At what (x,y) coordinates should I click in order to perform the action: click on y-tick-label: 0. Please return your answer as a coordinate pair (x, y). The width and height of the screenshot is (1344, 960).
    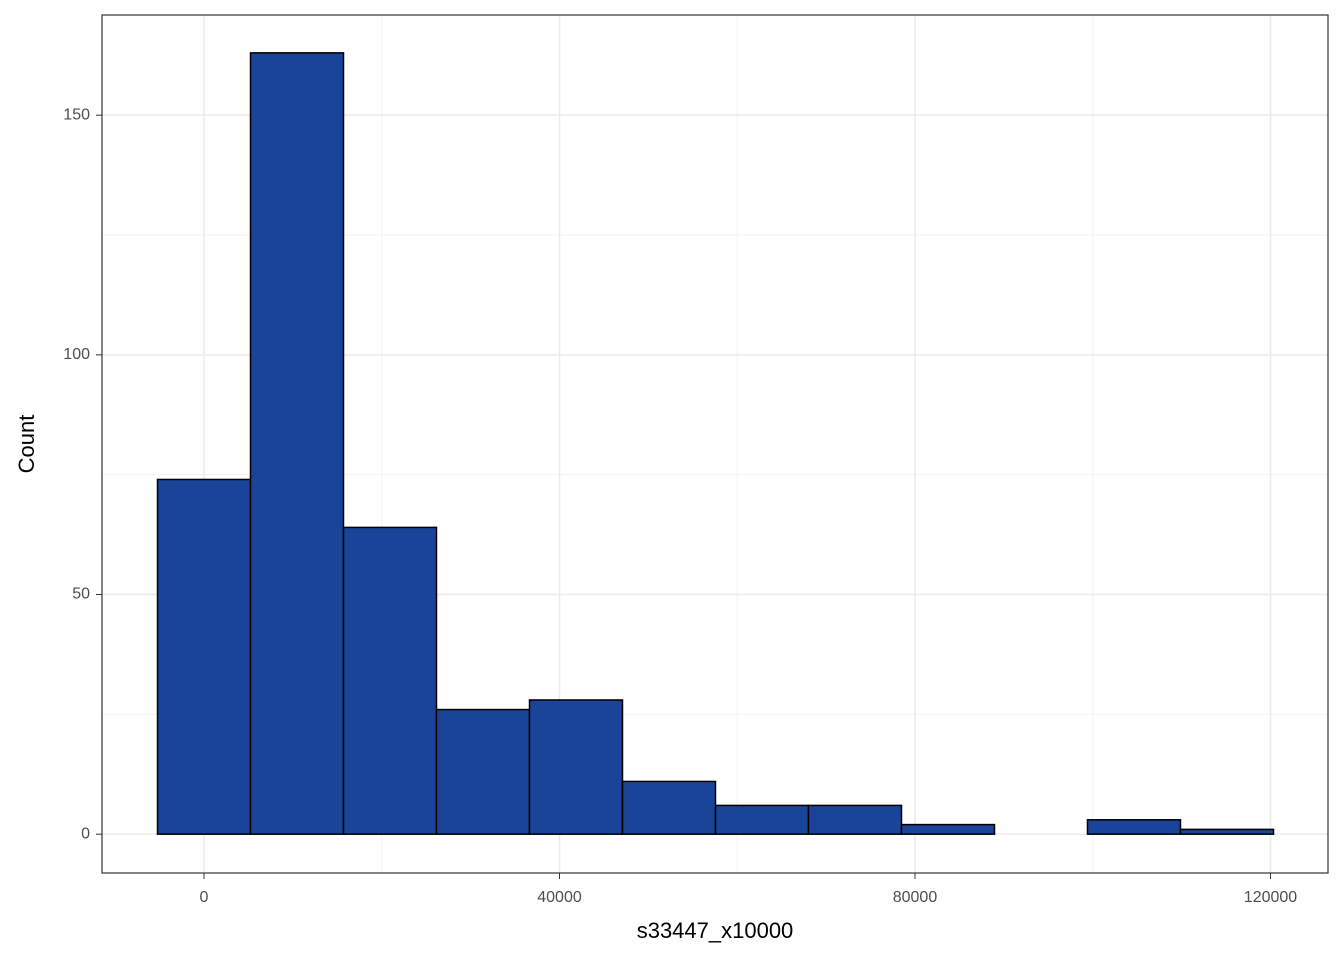
    Looking at the image, I should click on (85, 833).